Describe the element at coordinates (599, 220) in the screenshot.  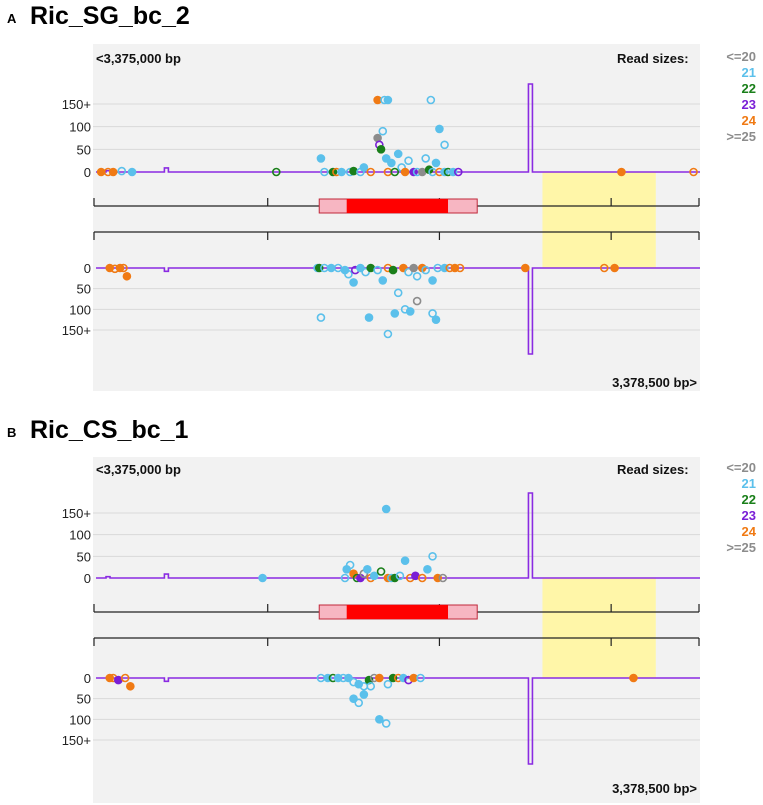
I see `highlight-region` at that location.